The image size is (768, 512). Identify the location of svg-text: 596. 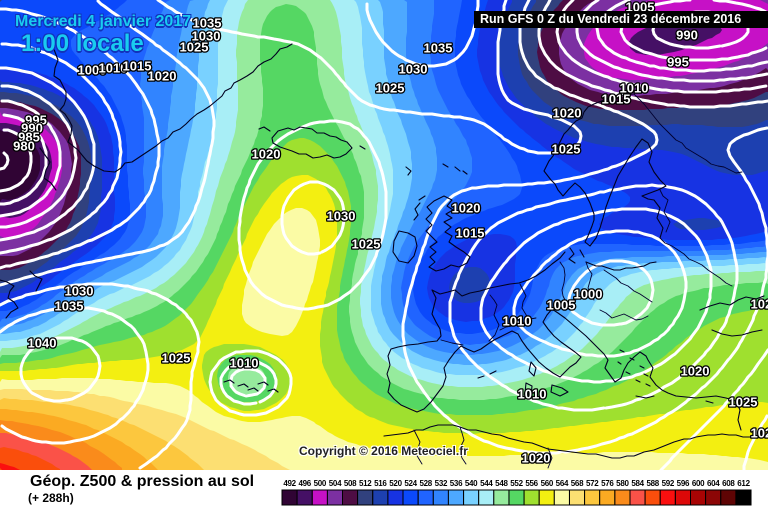
(683, 483).